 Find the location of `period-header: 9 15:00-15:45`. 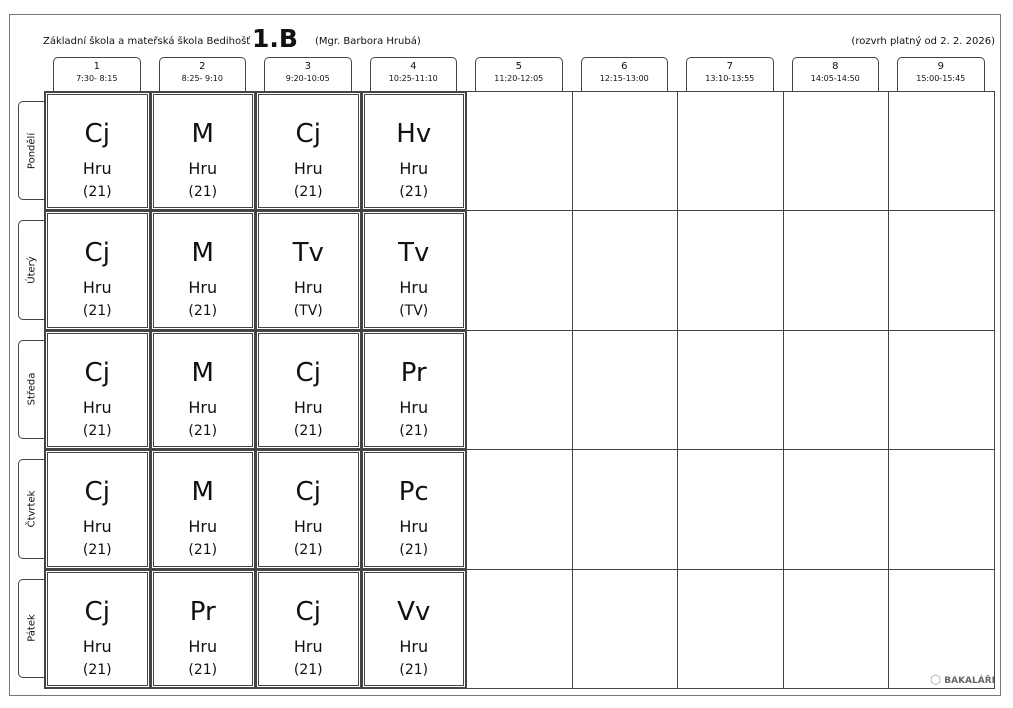

period-header: 9 15:00-15:45 is located at coordinates (941, 74).